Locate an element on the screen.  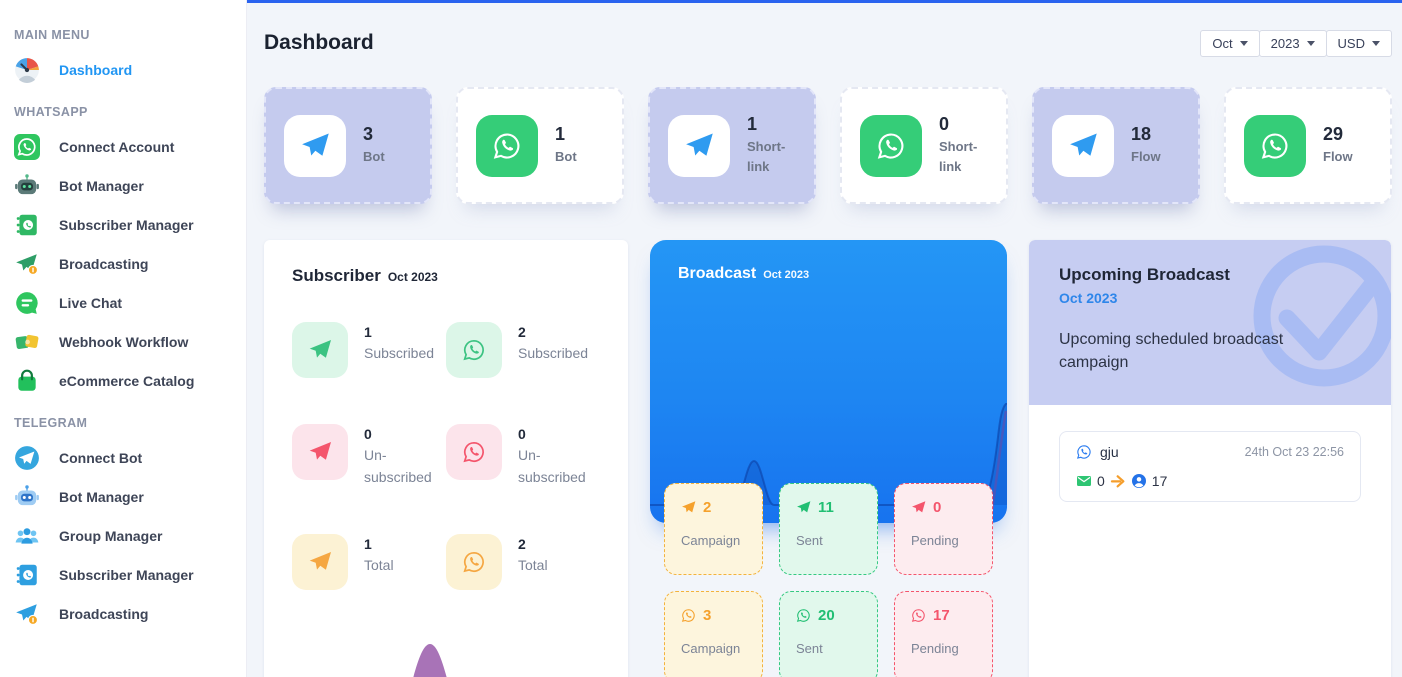
upcoming-description: Upcoming scheduled broadcast campaign is located at coordinates (1171, 351).